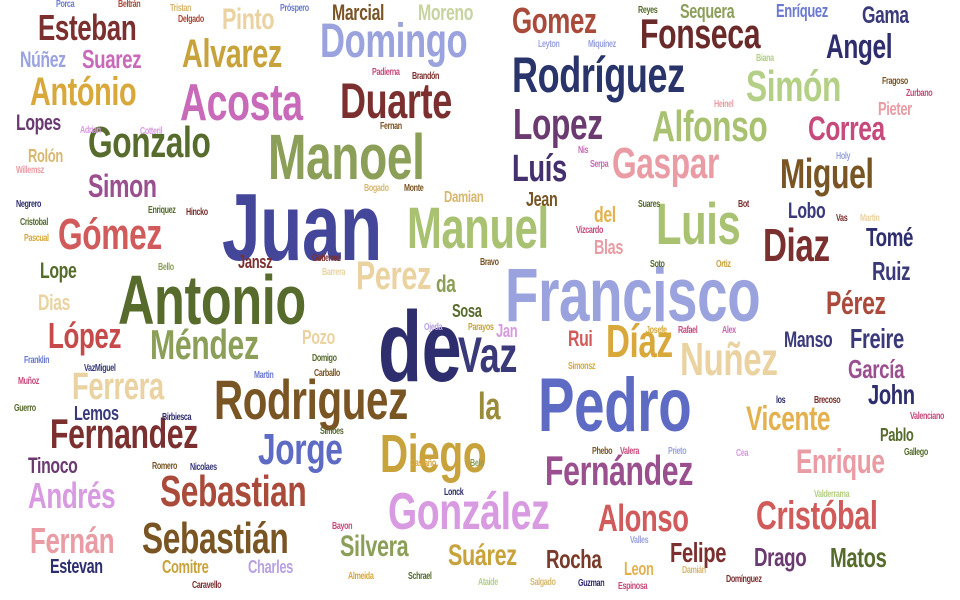 The width and height of the screenshot is (960, 600). I want to click on cloud-word: Comitre, so click(185, 567).